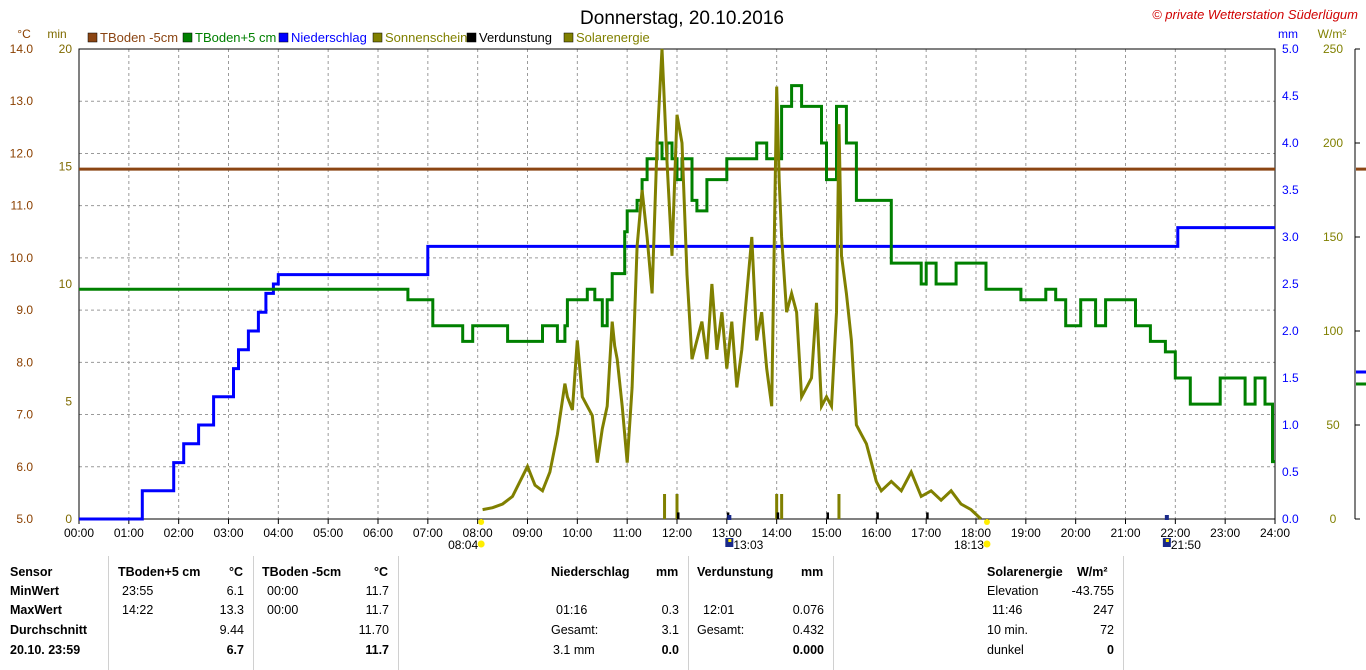 This screenshot has width=1366, height=670. I want to click on stat-time: 01:16, so click(572, 610).